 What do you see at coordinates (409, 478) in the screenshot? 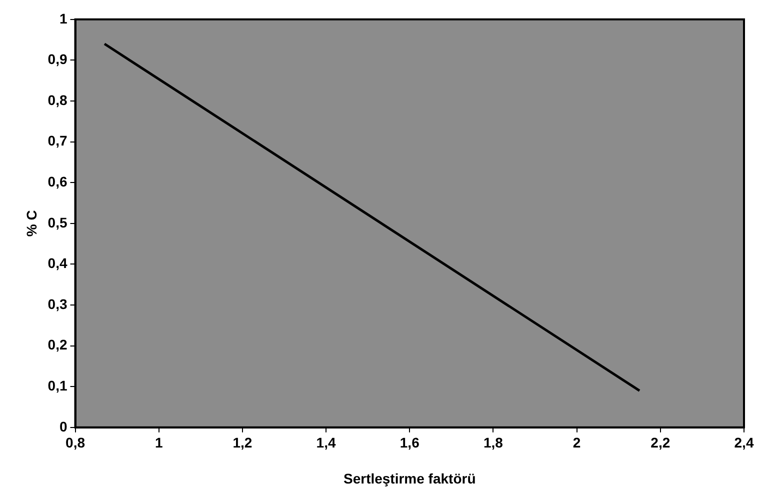
I see `x-axis-title: Sertleştirme faktörü` at bounding box center [409, 478].